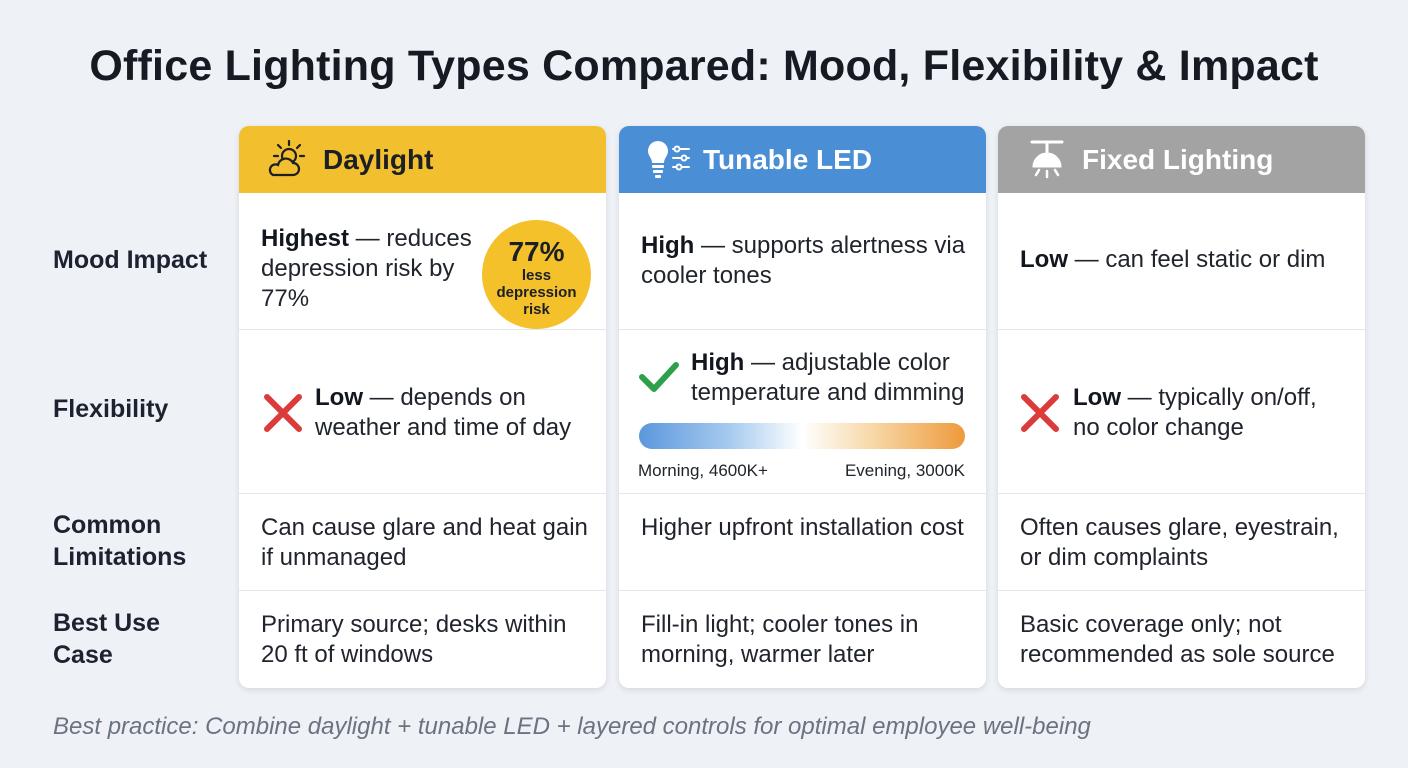  I want to click on ceiling-lamp-icon, so click(1047, 159).